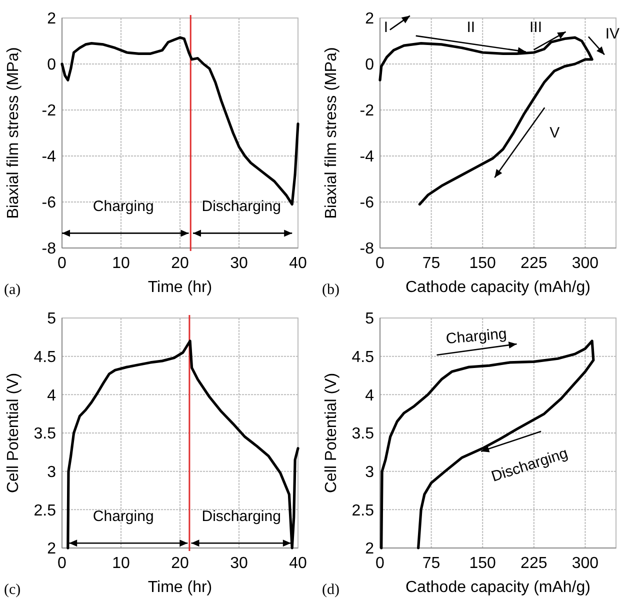  I want to click on line-series, so click(183, 445).